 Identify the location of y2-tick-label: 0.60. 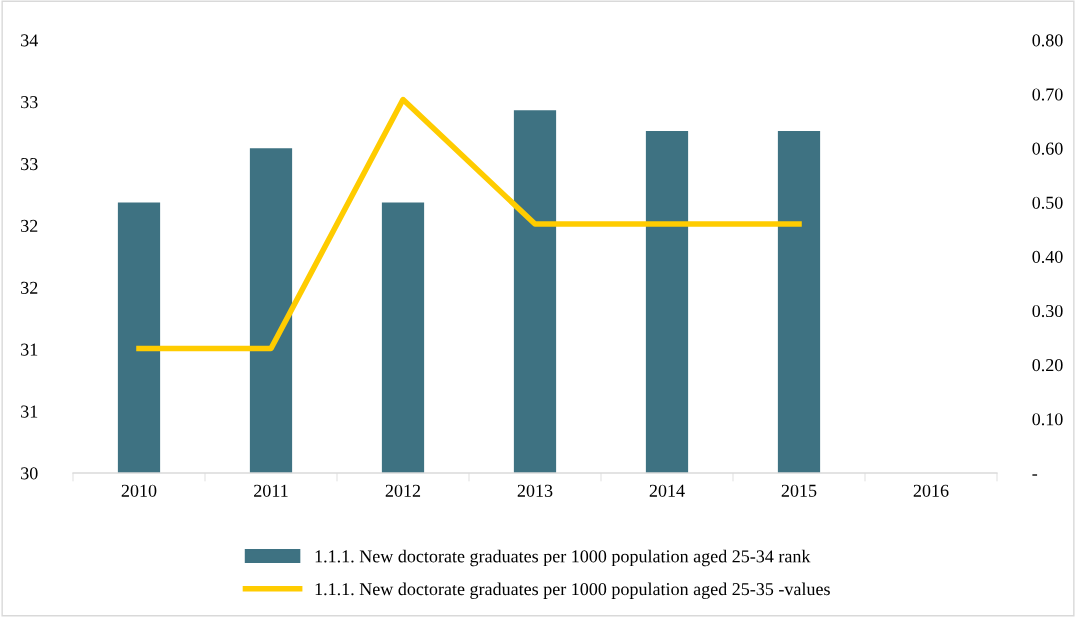
(1047, 148).